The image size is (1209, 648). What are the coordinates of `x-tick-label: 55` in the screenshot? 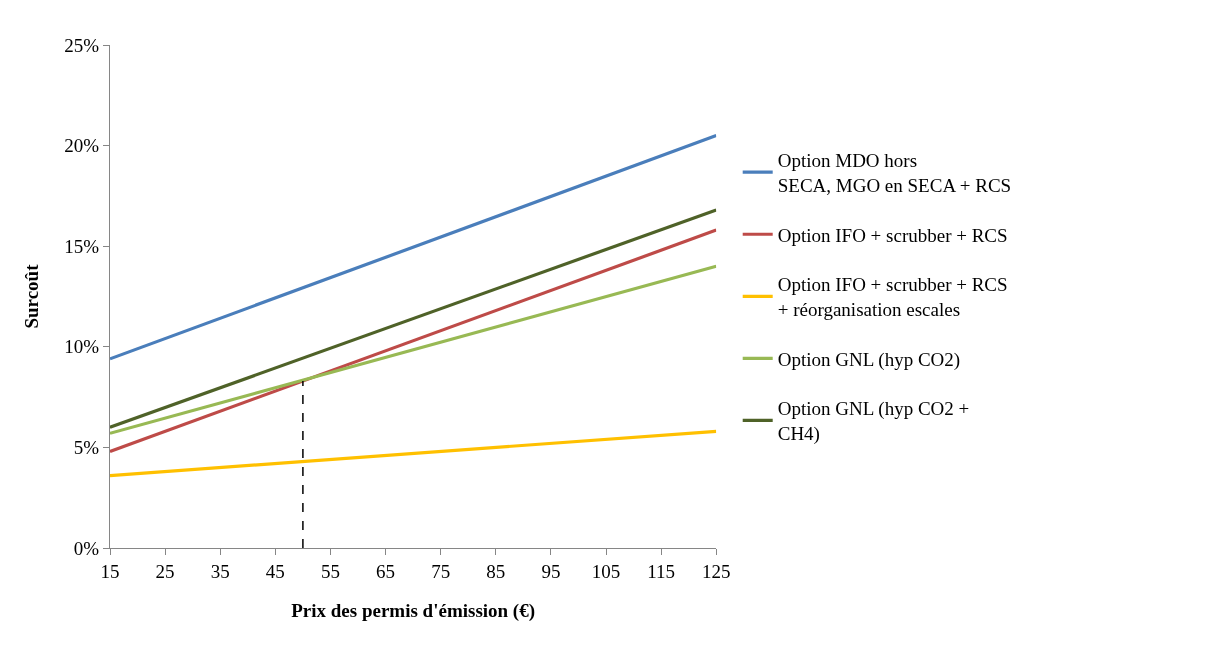 It's located at (330, 571).